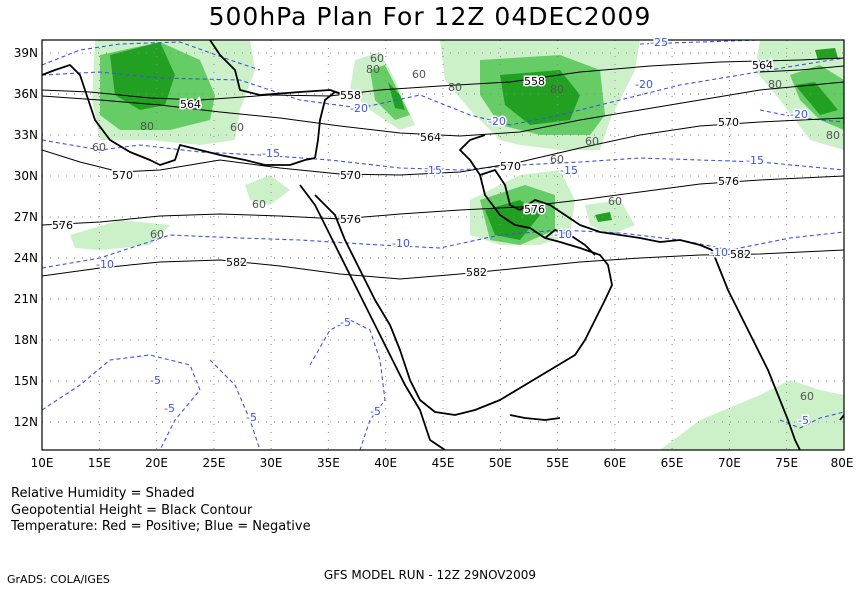 This screenshot has height=605, width=860. What do you see at coordinates (26, 135) in the screenshot?
I see `lat-tick: 33N` at bounding box center [26, 135].